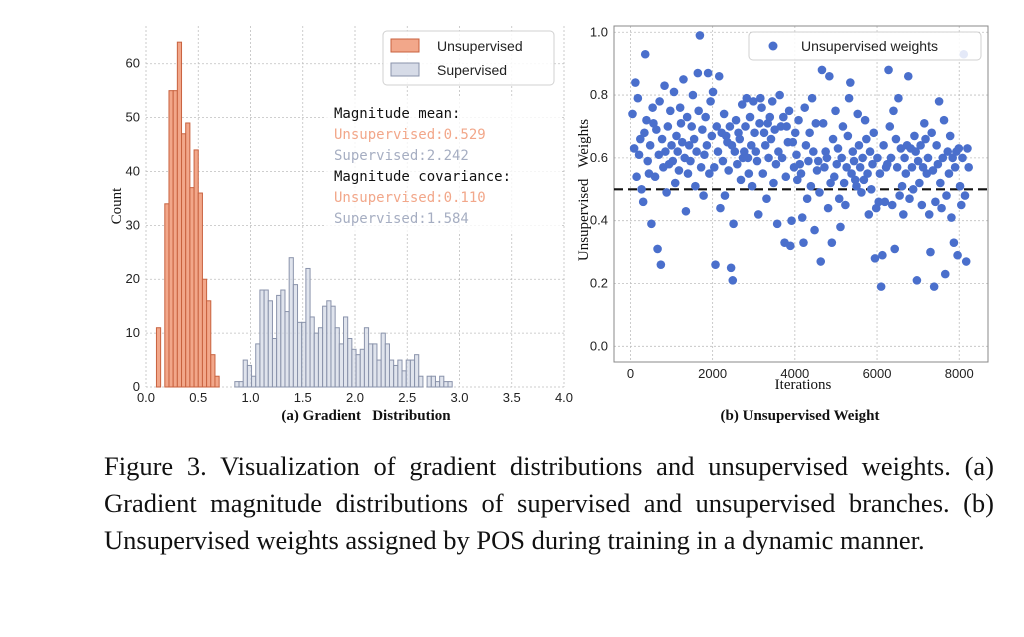  I want to click on scatter-points, so click(800, 161).